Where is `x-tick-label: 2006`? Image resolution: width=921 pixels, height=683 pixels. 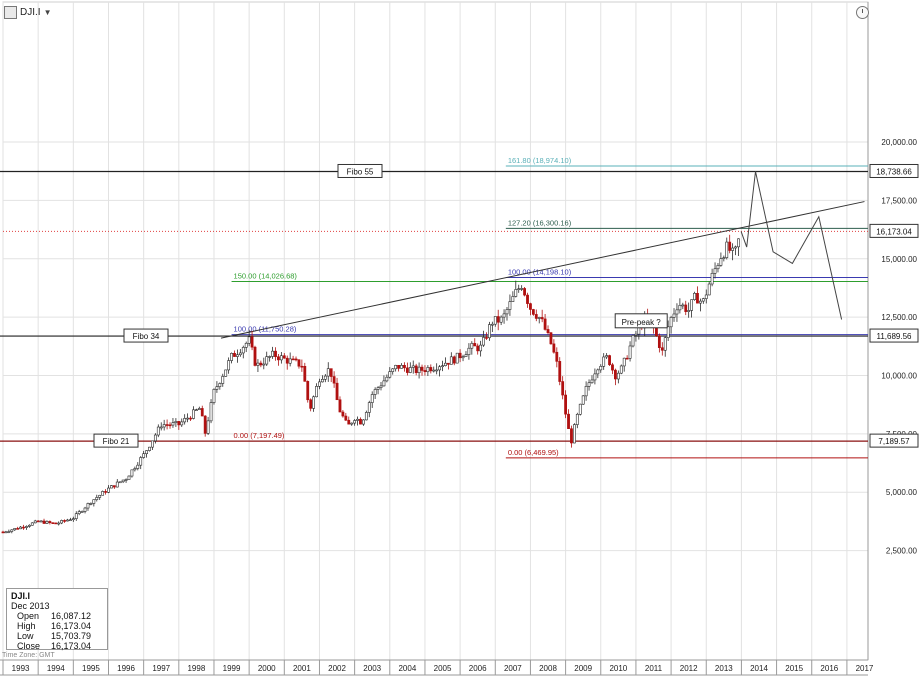 x-tick-label: 2006 is located at coordinates (478, 668).